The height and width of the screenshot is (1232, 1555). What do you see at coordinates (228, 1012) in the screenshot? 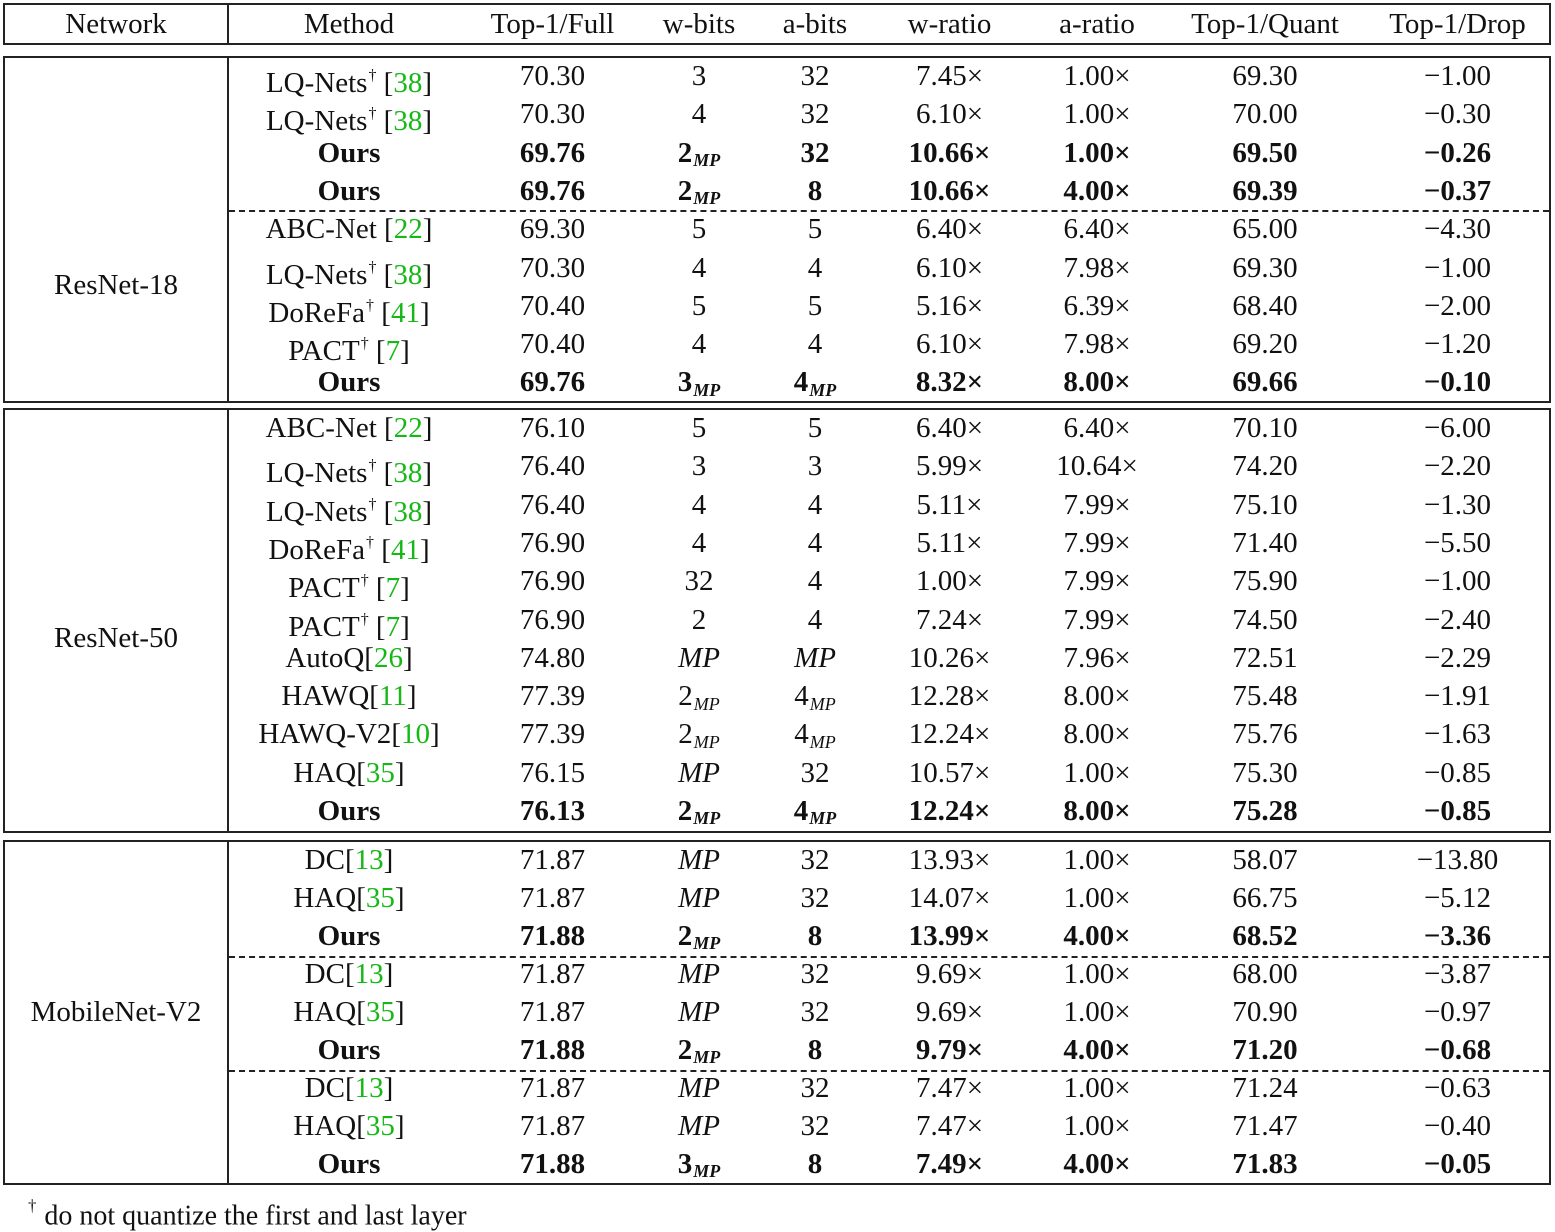
I see `group-divider` at bounding box center [228, 1012].